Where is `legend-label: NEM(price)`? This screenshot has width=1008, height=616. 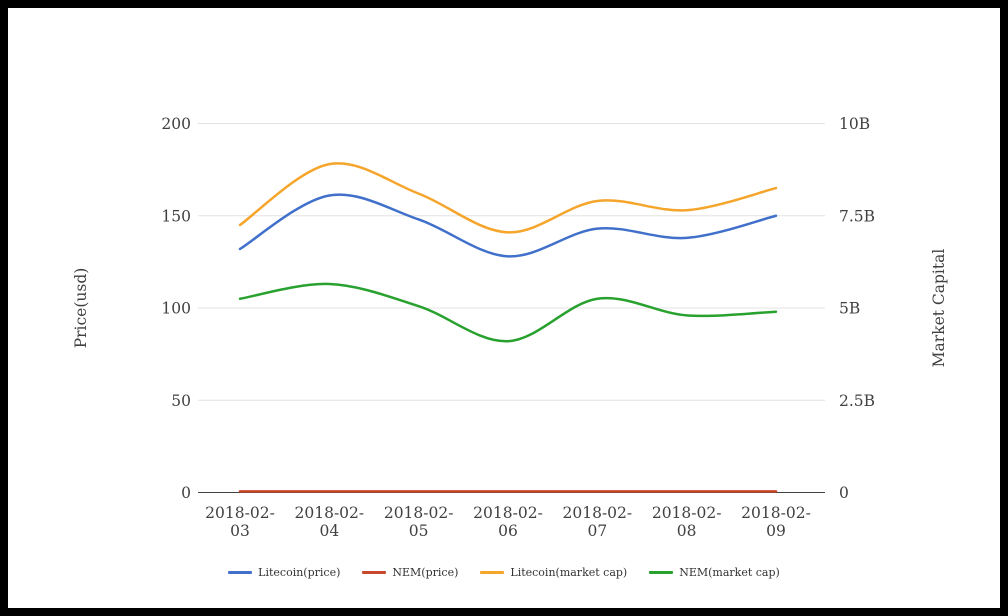
legend-label: NEM(price) is located at coordinates (425, 572).